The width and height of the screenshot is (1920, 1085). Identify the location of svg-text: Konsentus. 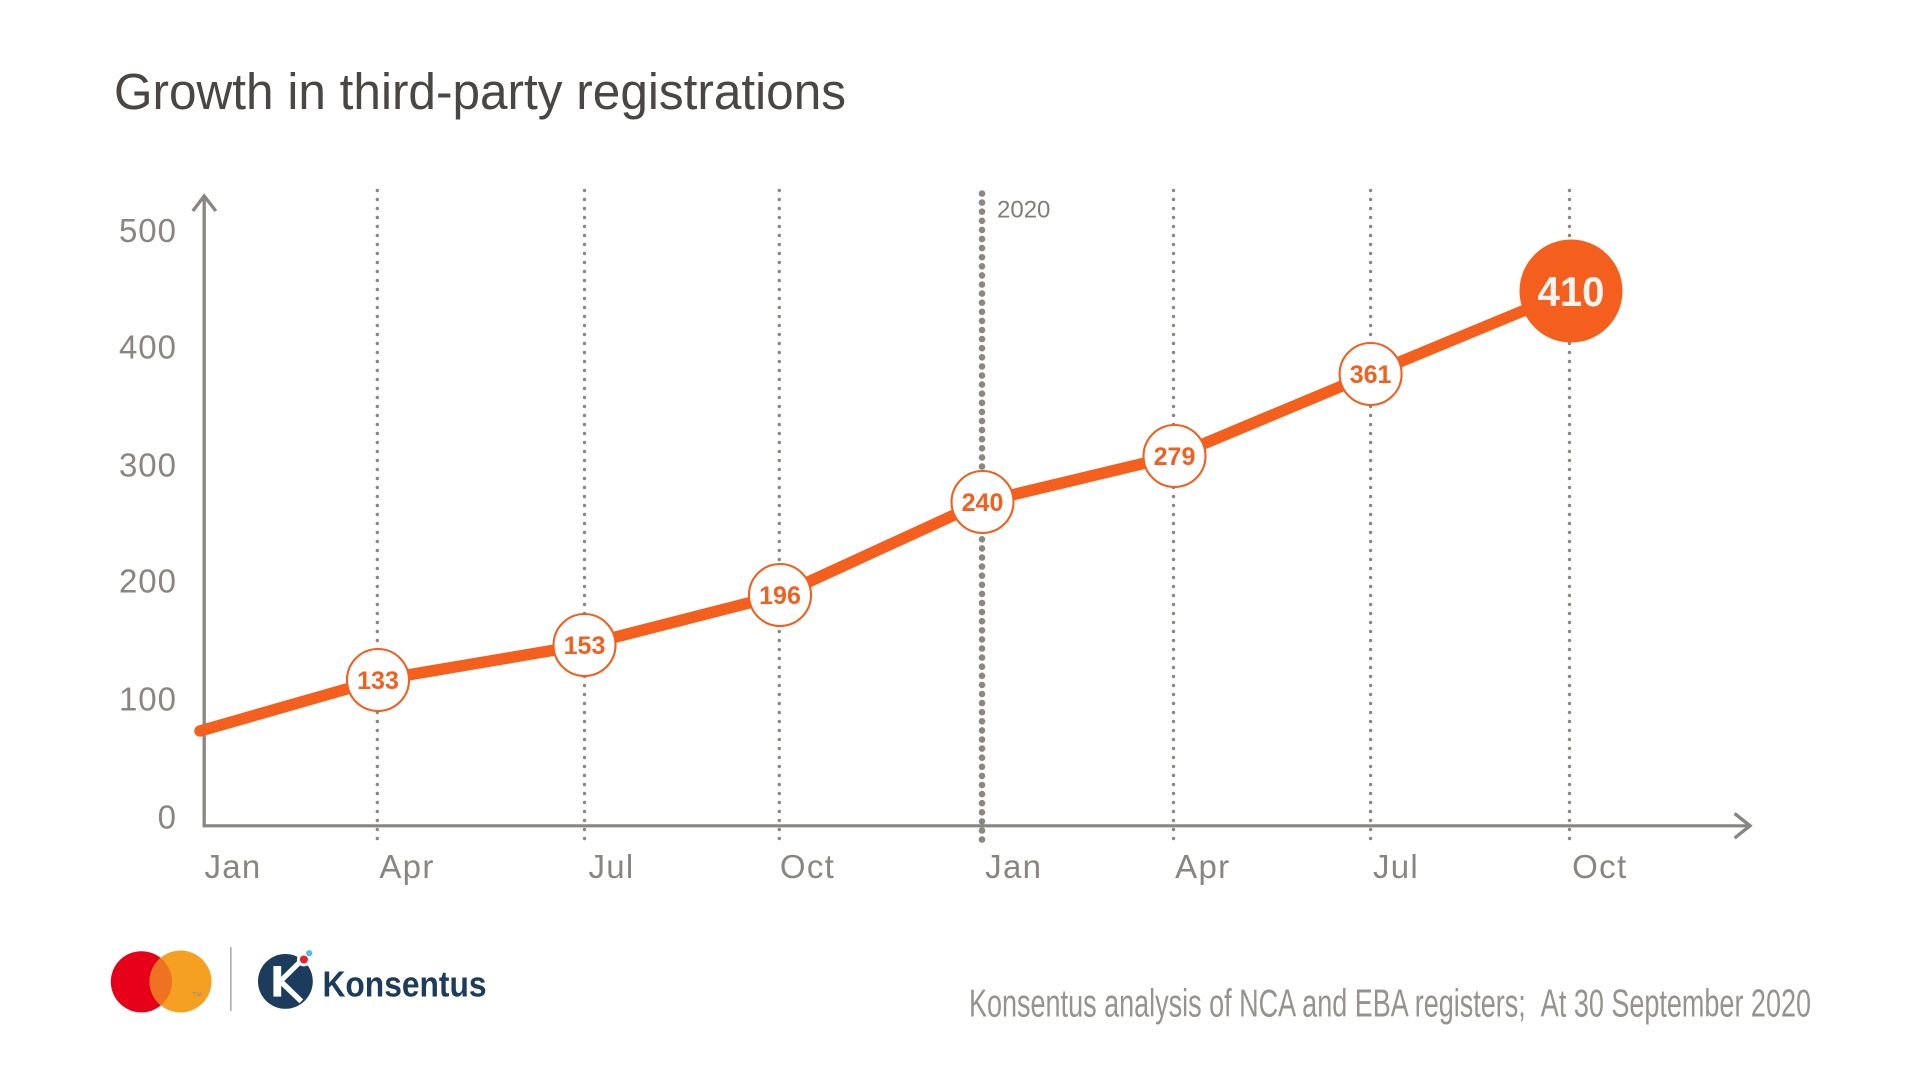
(405, 984).